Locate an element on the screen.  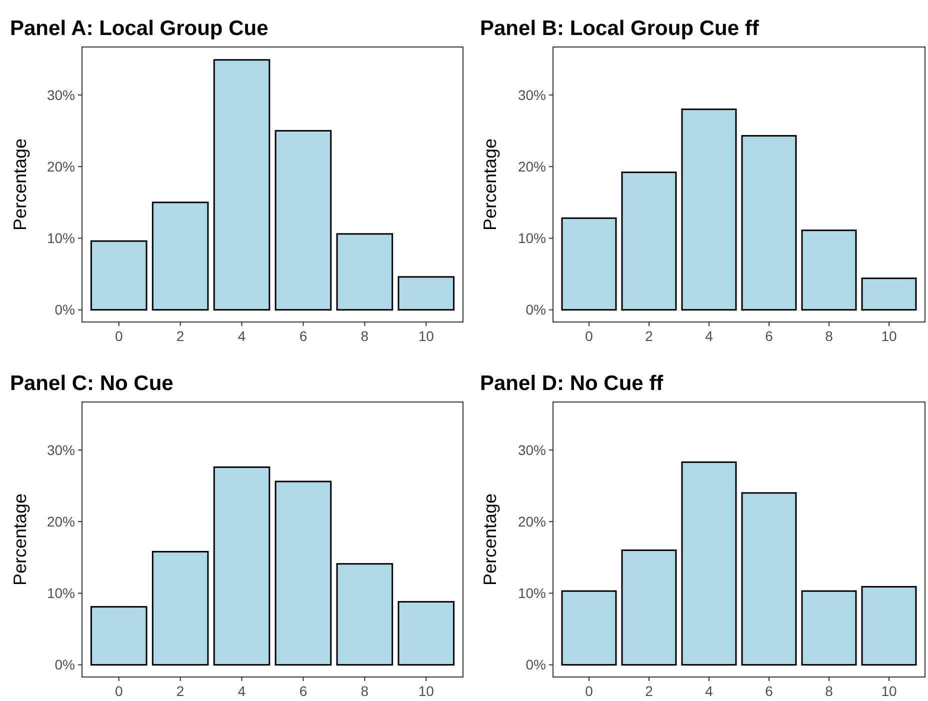
chart-title: Panel D: No Cue ff is located at coordinates (572, 383).